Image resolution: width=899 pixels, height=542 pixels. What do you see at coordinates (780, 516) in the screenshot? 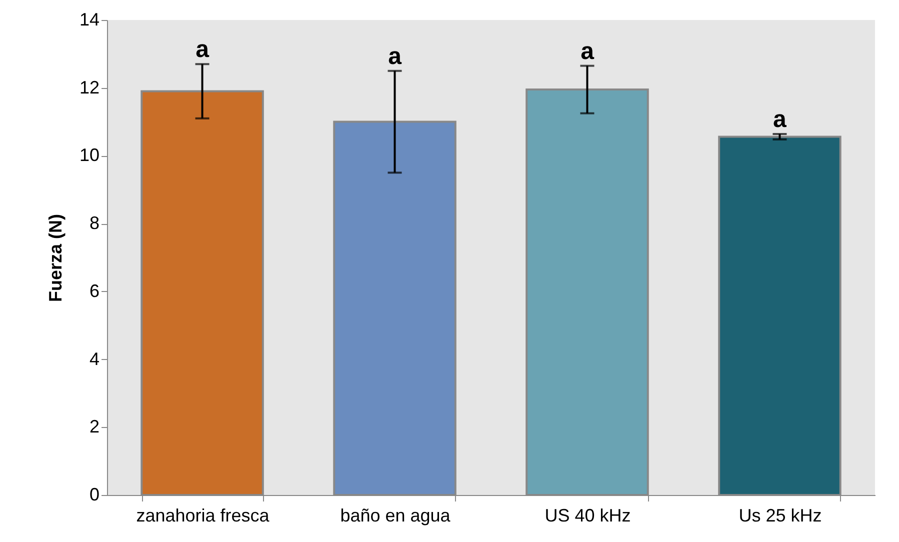
I see `x-tick-label: Us 25 kHz` at bounding box center [780, 516].